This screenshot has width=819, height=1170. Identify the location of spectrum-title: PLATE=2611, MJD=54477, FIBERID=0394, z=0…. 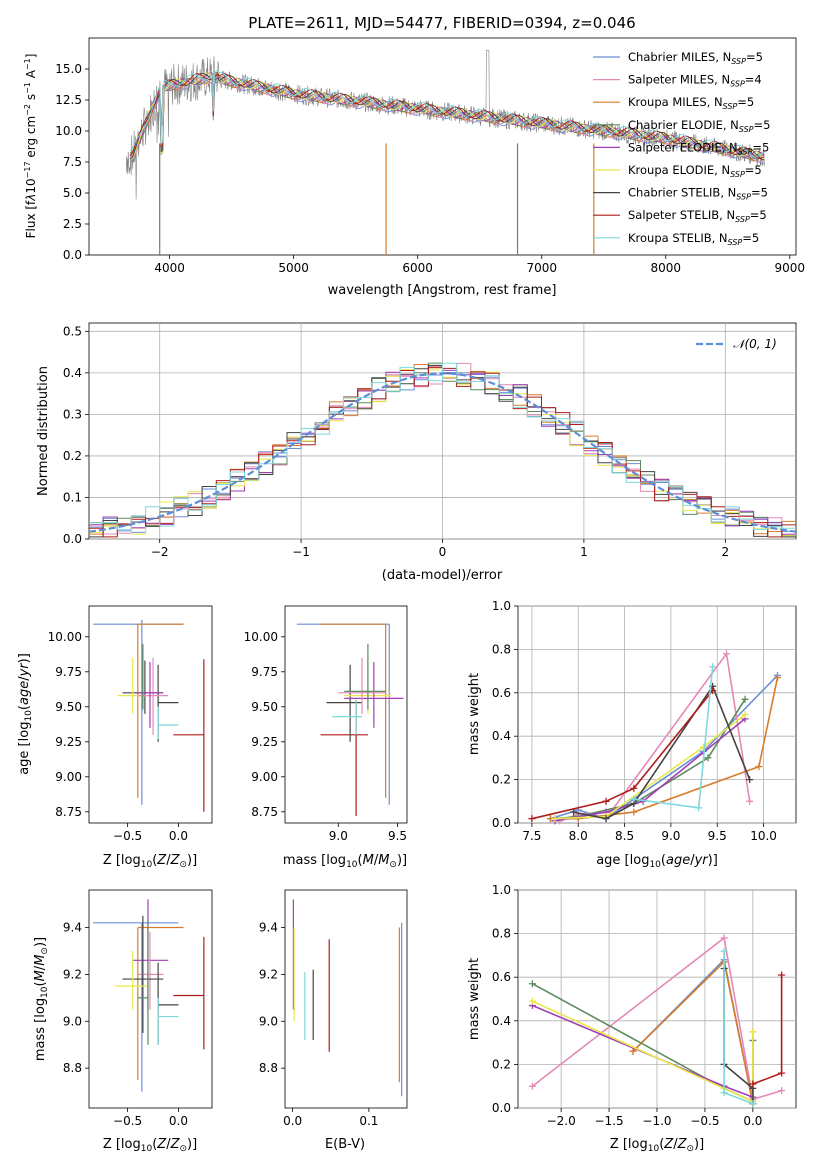
(441, 23).